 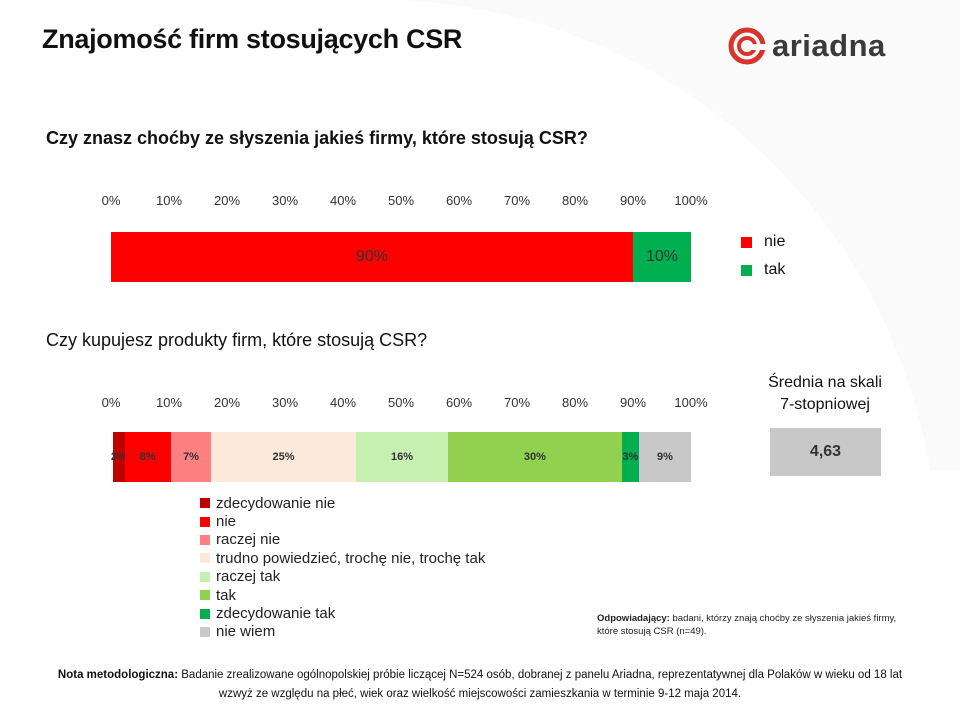 I want to click on legend-label-chart-2-5: tak, so click(x=226, y=595).